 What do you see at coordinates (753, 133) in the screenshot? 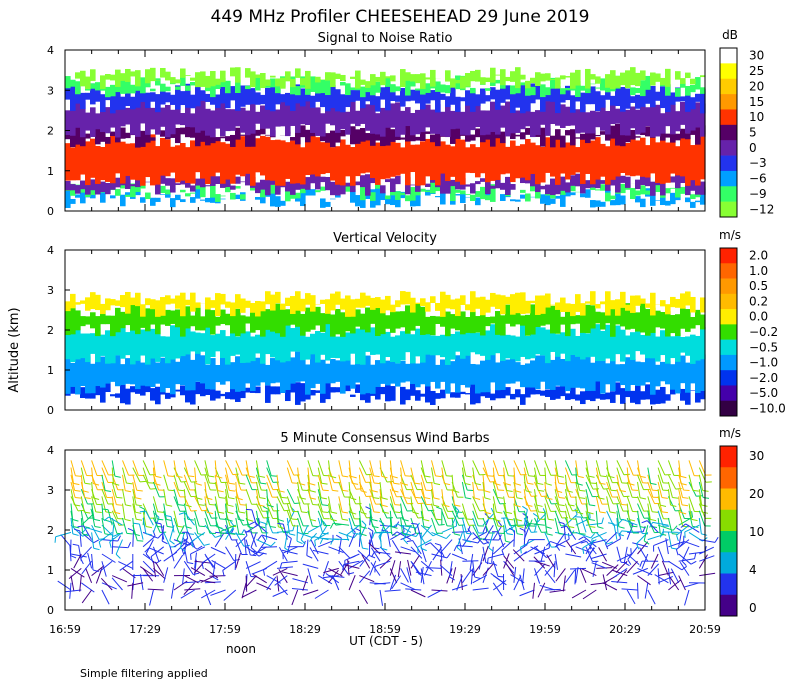
I see `colorbar-label: 5` at bounding box center [753, 133].